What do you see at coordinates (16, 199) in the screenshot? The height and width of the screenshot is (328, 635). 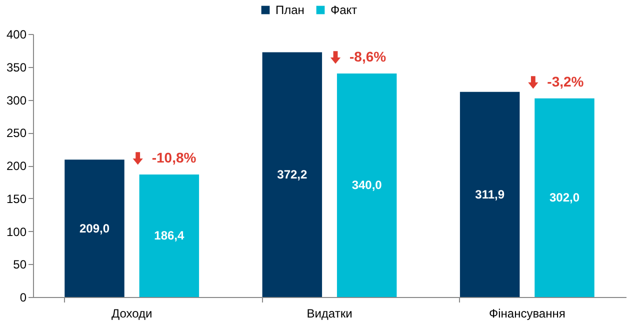 I see `y-tick-label: 150` at bounding box center [16, 199].